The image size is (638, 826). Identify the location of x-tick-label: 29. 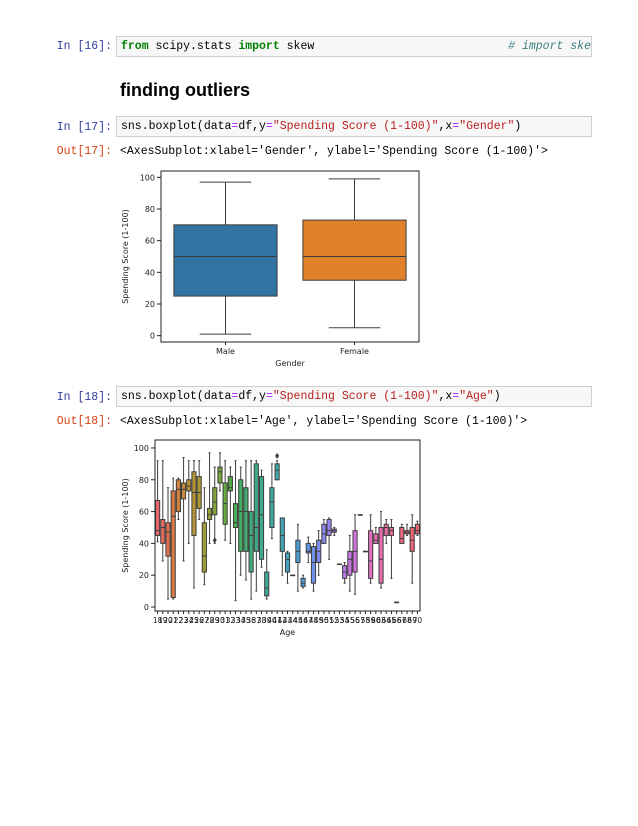
(215, 620).